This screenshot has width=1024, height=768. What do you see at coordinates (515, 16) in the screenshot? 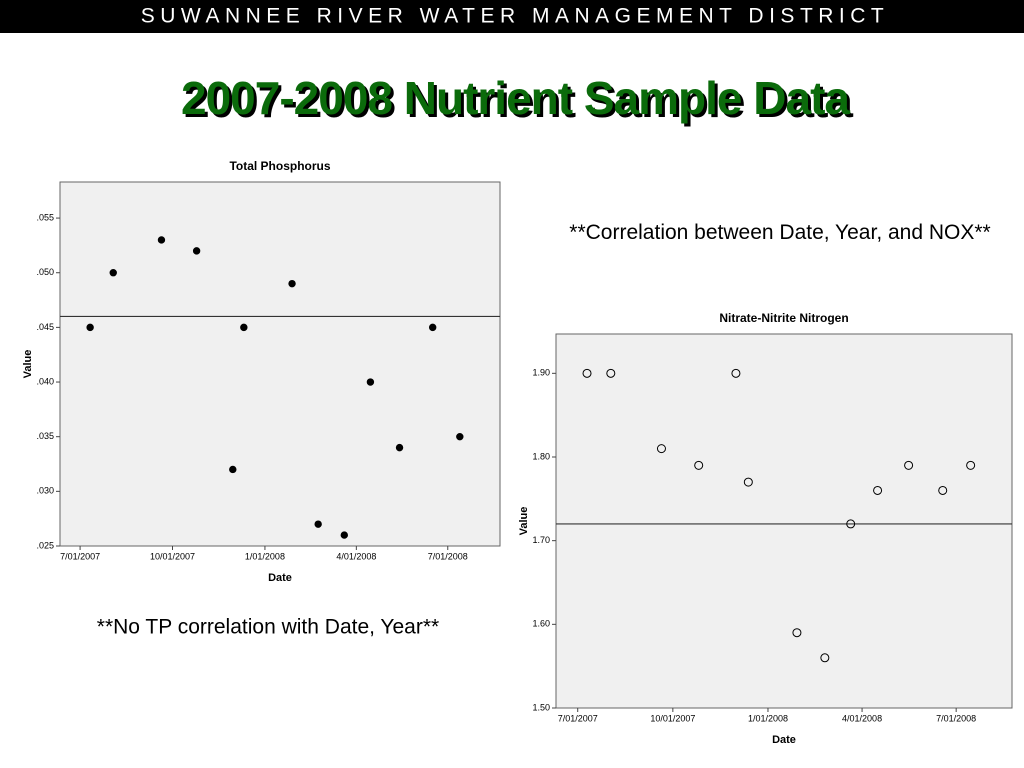
I see `header: SUWANNEE RIVER WATER MANAGEMENT DISTRICT` at bounding box center [515, 16].